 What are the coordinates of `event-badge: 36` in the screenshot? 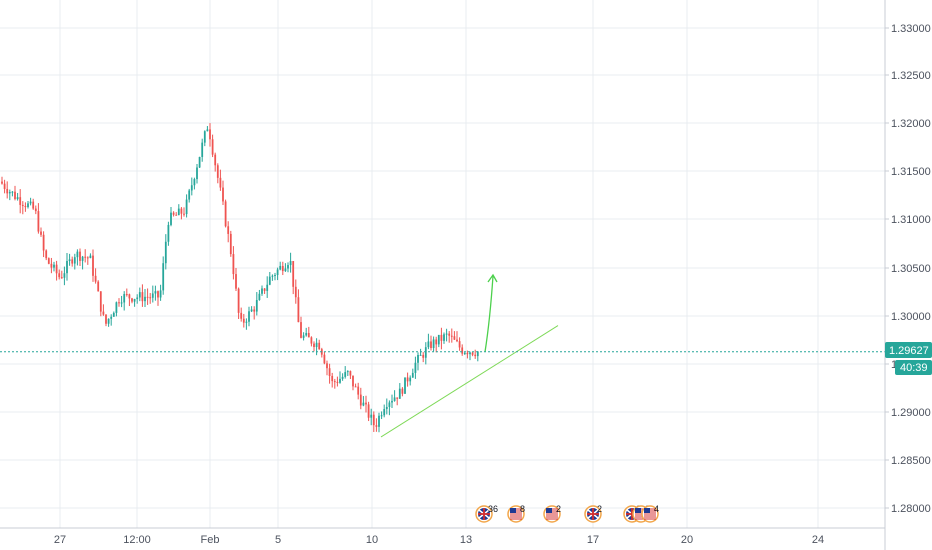 It's located at (486, 513).